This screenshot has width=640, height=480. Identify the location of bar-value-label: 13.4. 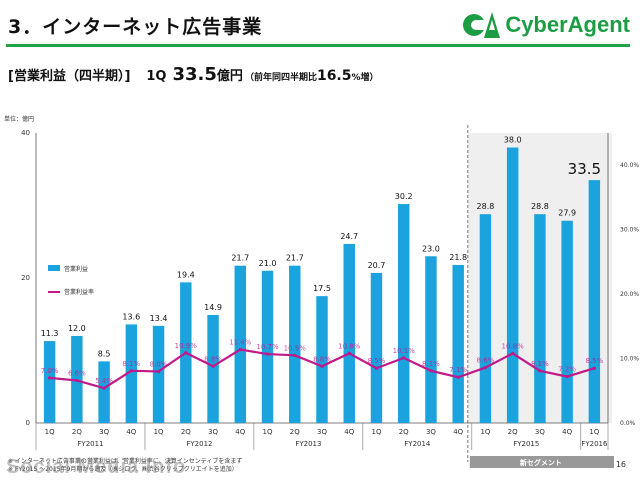
(159, 318).